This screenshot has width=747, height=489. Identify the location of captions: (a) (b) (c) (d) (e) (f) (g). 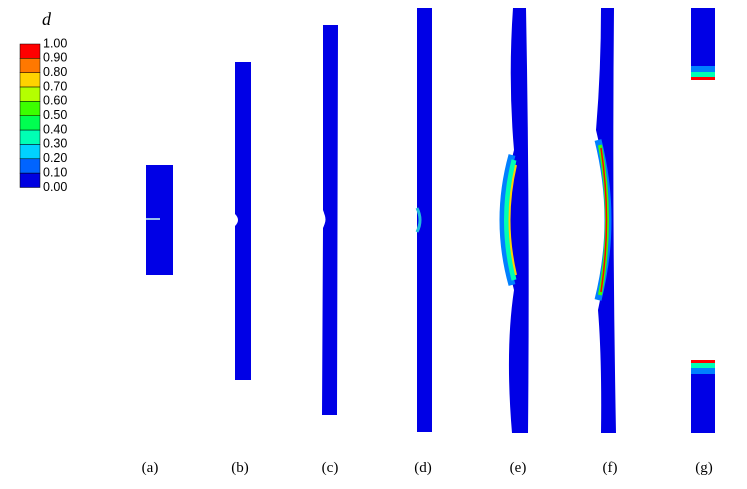
(427, 468).